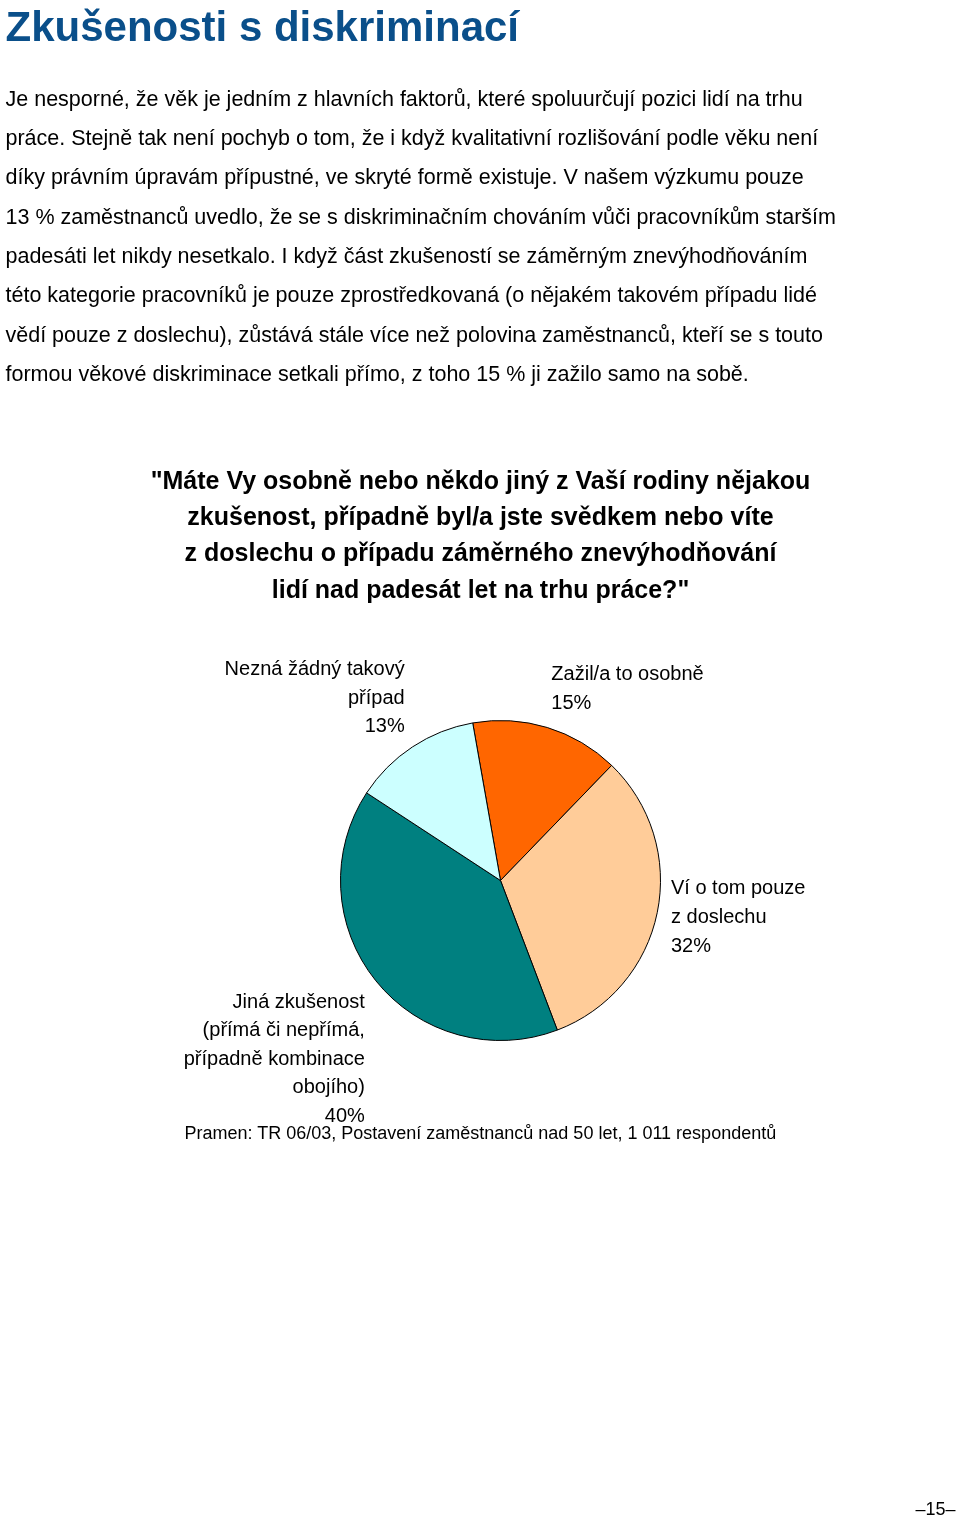  I want to click on data-label: 32%, so click(691, 944).